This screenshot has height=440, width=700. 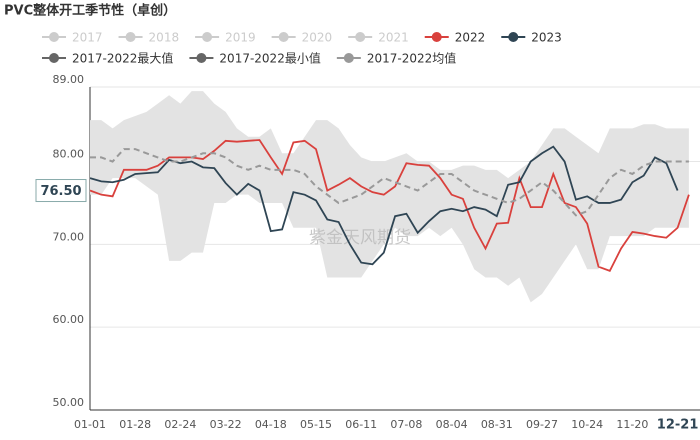 I want to click on legend-item: 2017-2022最小值, so click(x=255, y=58).